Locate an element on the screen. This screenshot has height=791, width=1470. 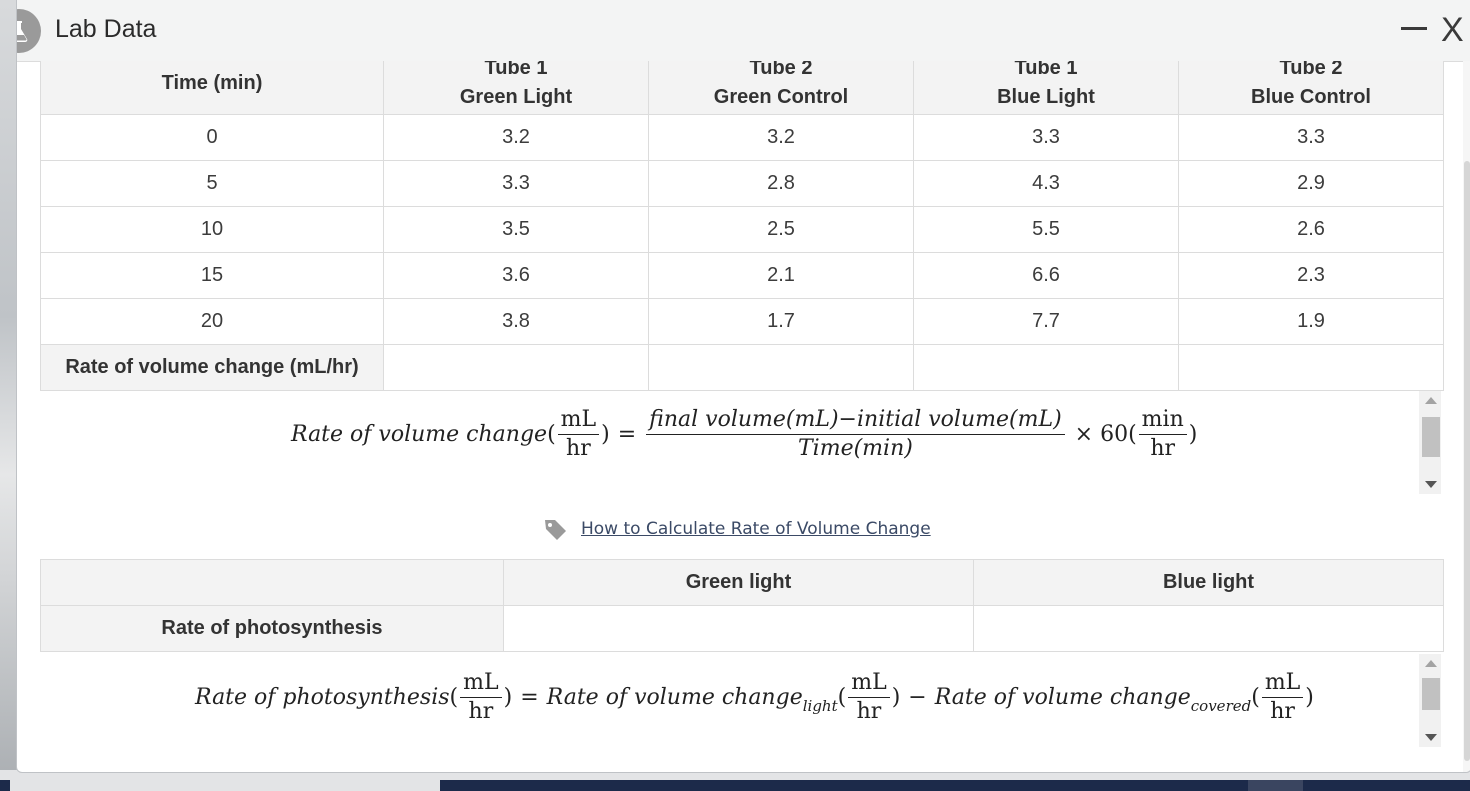
table-cell: 7.7 is located at coordinates (1046, 321).